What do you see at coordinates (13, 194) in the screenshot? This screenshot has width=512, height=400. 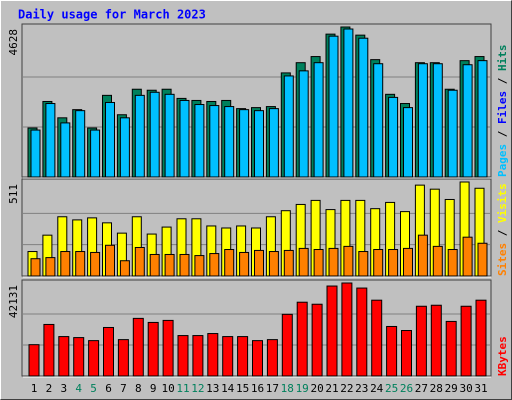 I see `y-tick-label: 511` at bounding box center [13, 194].